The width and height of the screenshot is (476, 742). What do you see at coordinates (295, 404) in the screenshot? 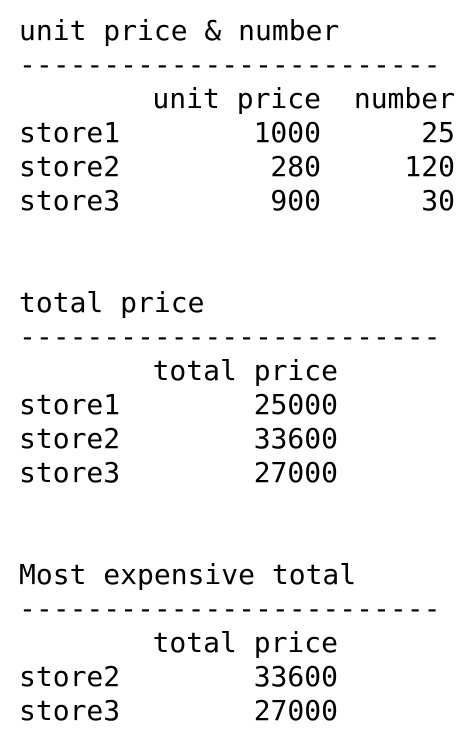
I see `cell-value: 25000` at bounding box center [295, 404].